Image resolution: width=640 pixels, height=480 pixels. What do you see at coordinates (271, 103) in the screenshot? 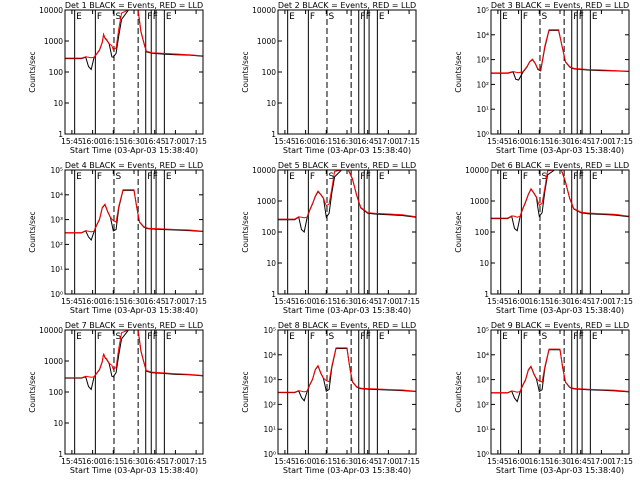
I see `y-tick-label: 10` at bounding box center [271, 103].